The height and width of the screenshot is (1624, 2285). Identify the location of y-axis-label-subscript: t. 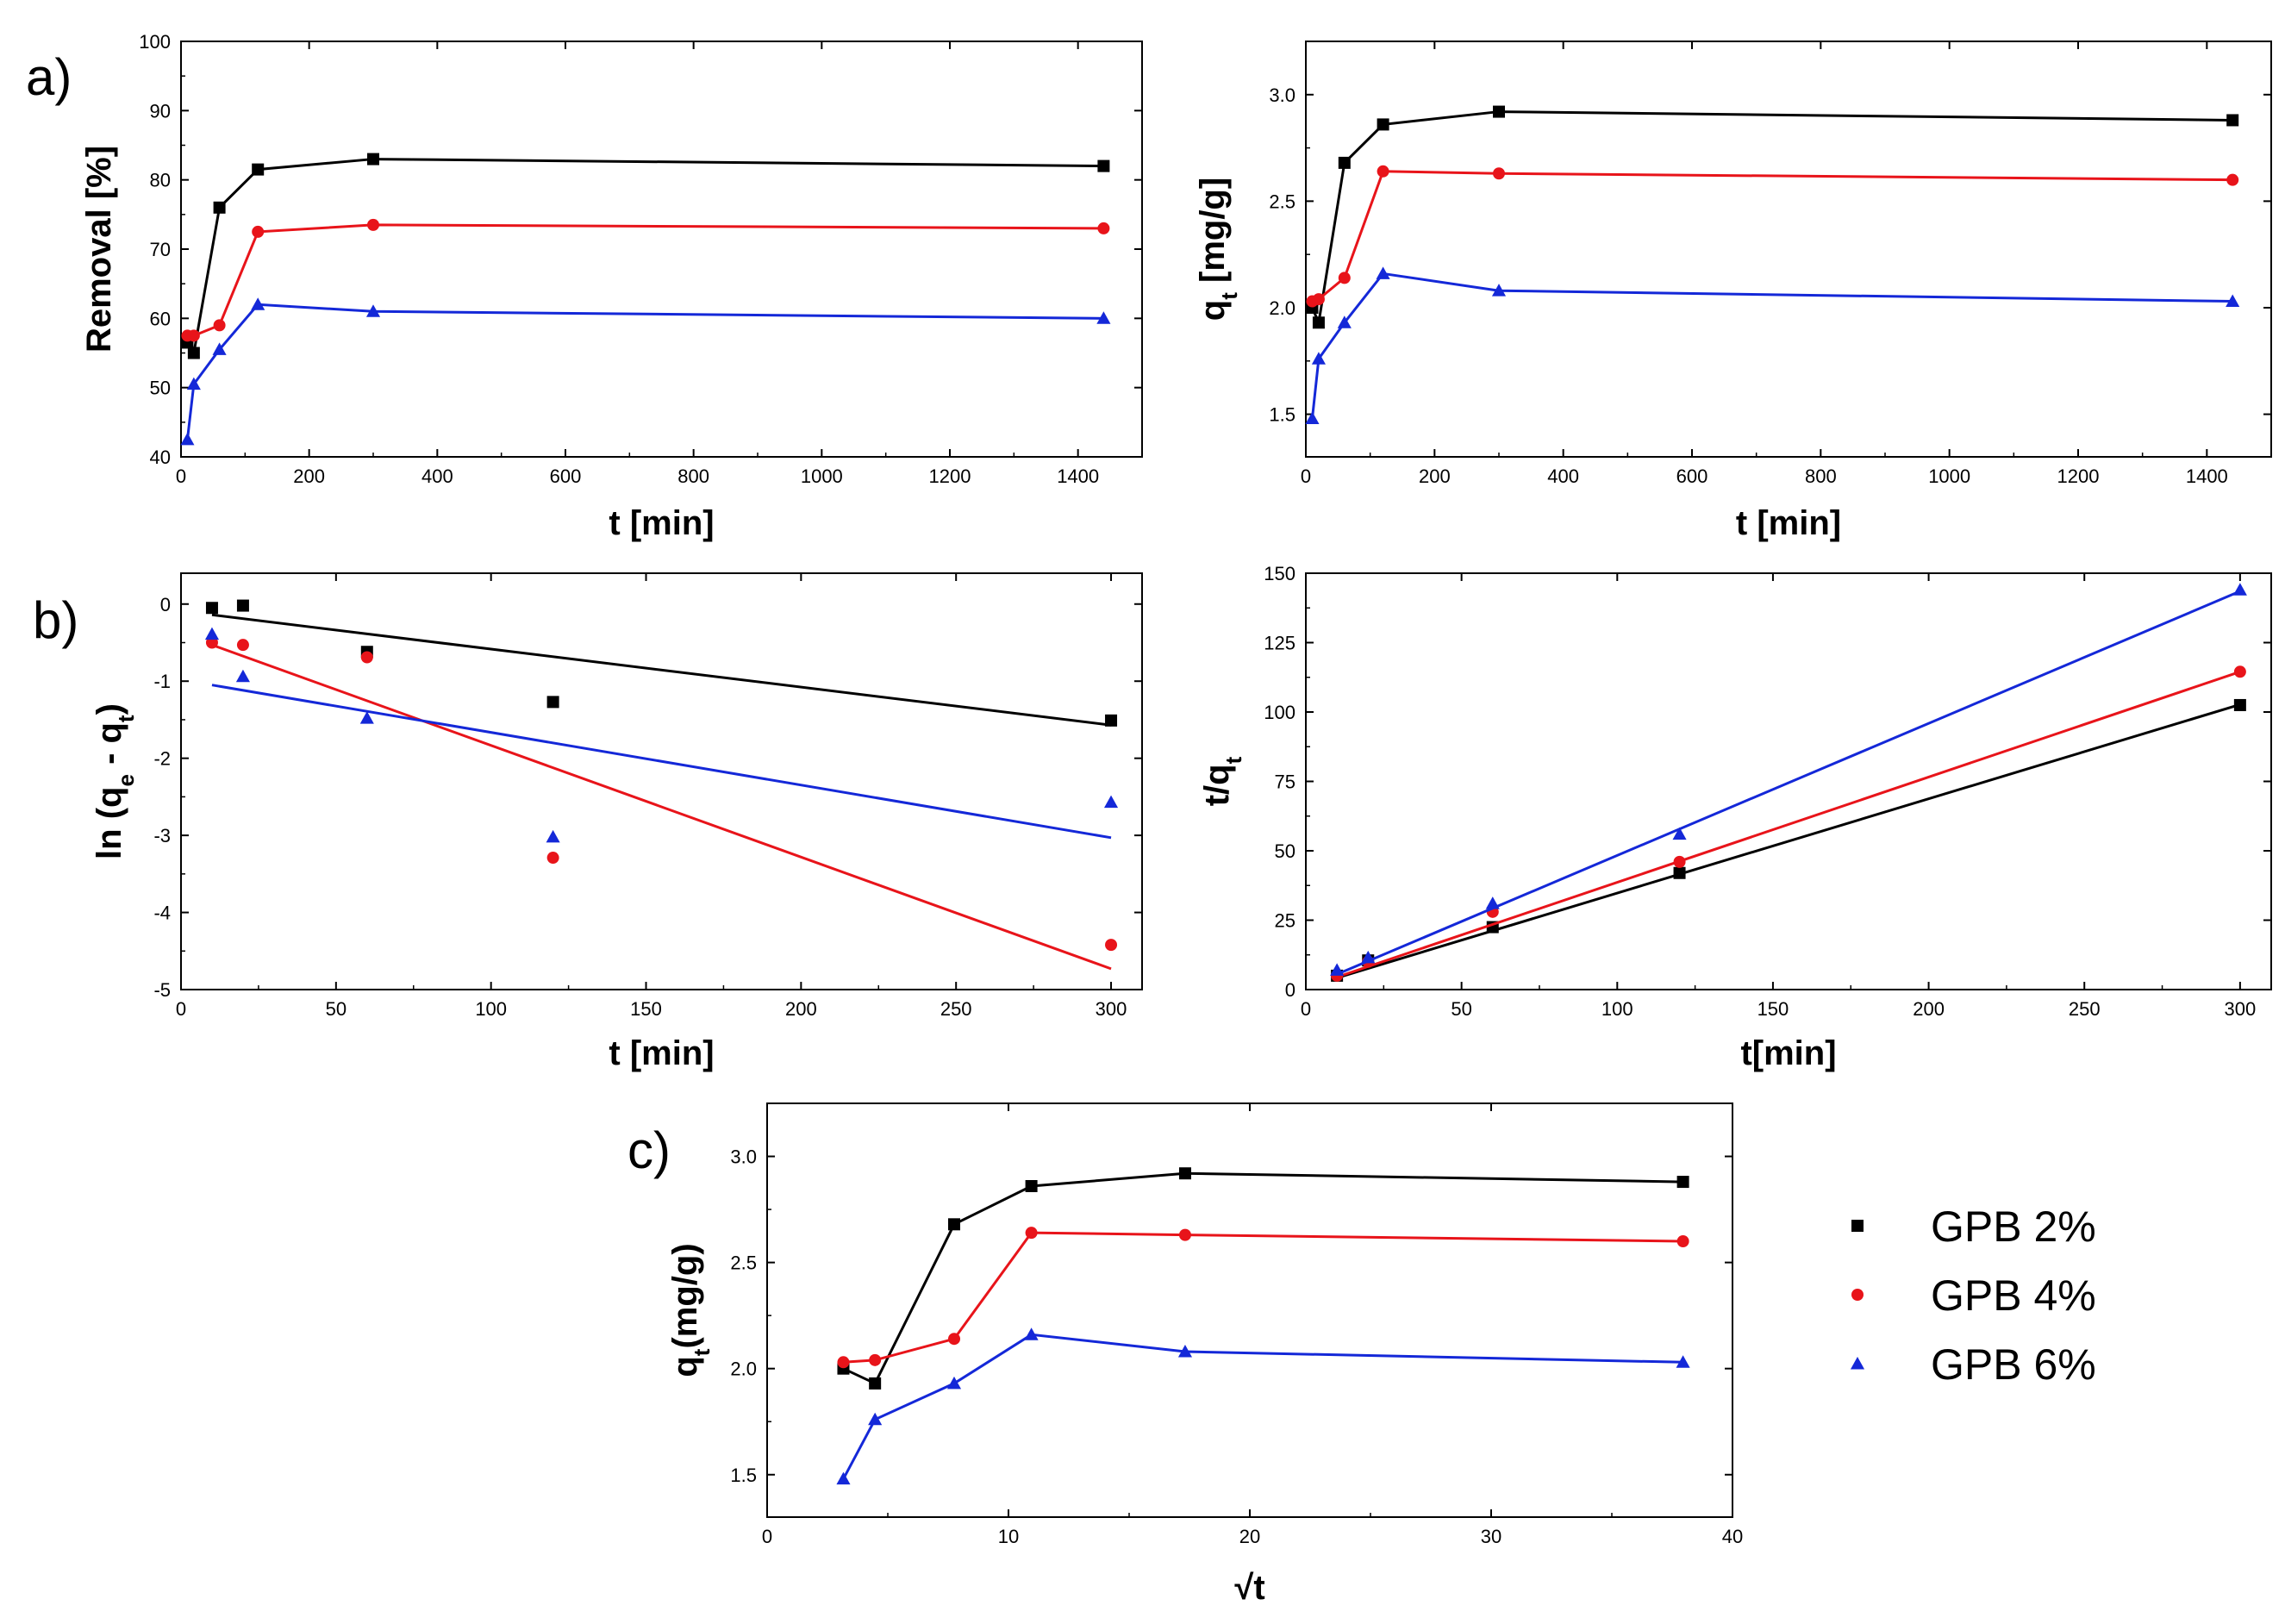
(126, 719).